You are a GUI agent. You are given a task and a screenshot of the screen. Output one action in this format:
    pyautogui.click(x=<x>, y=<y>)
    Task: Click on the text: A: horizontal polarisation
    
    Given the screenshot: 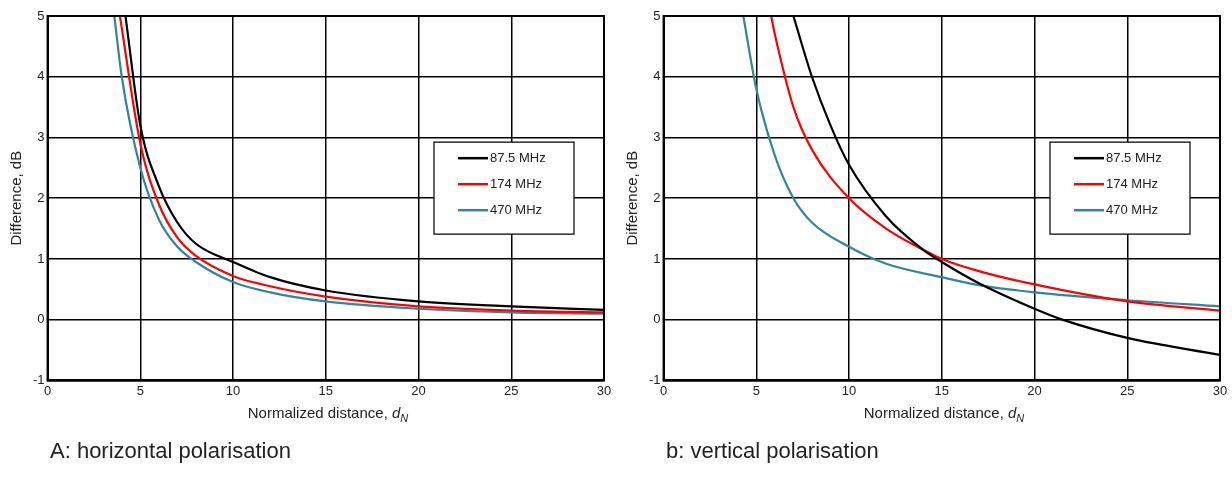 What is the action you would take?
    pyautogui.click(x=171, y=451)
    